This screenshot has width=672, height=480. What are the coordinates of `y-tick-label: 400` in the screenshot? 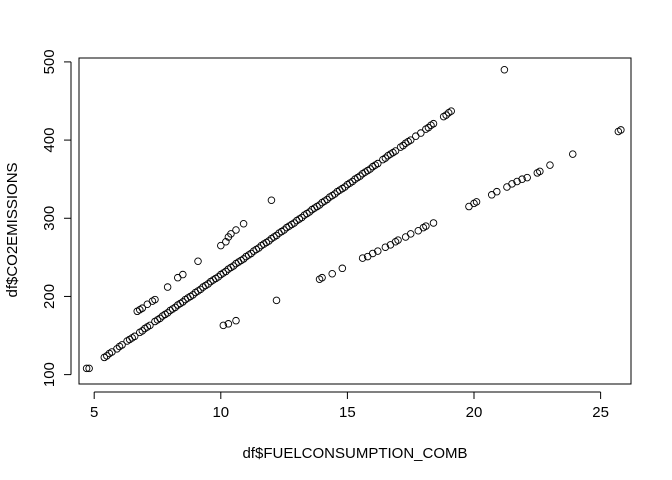 It's located at (49, 140).